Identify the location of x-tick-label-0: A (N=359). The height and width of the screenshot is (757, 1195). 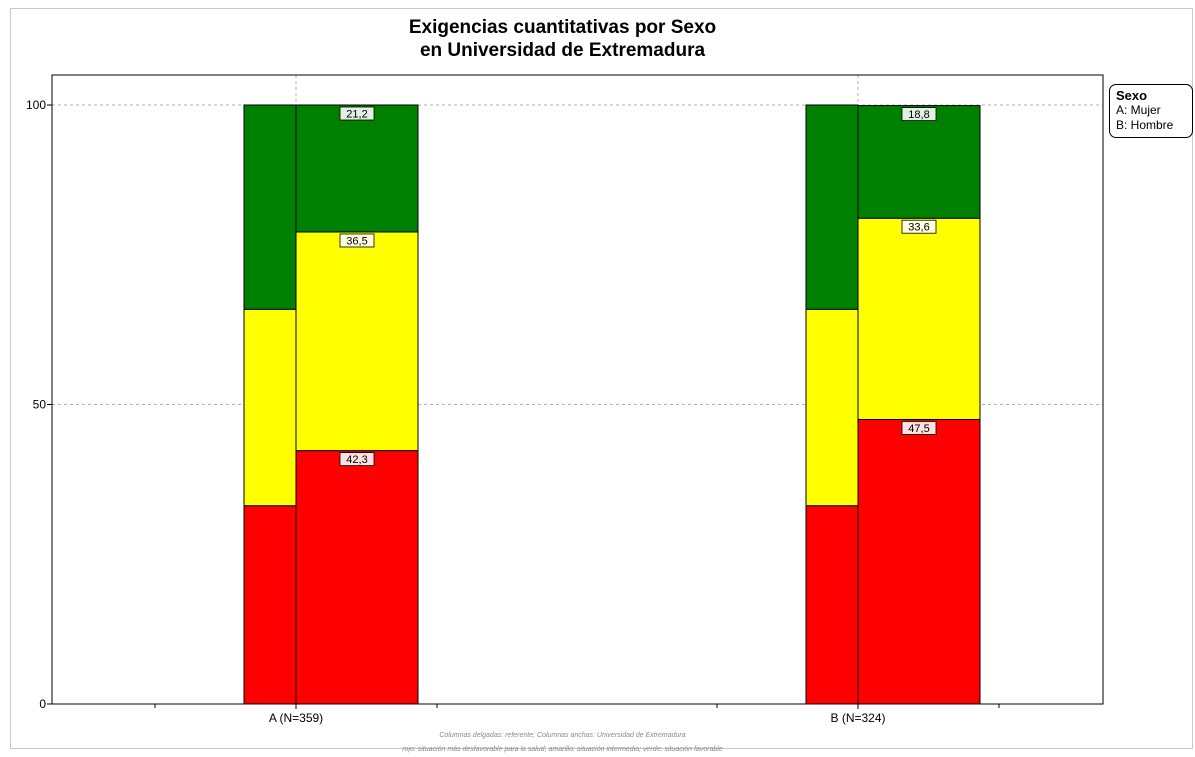
(296, 718).